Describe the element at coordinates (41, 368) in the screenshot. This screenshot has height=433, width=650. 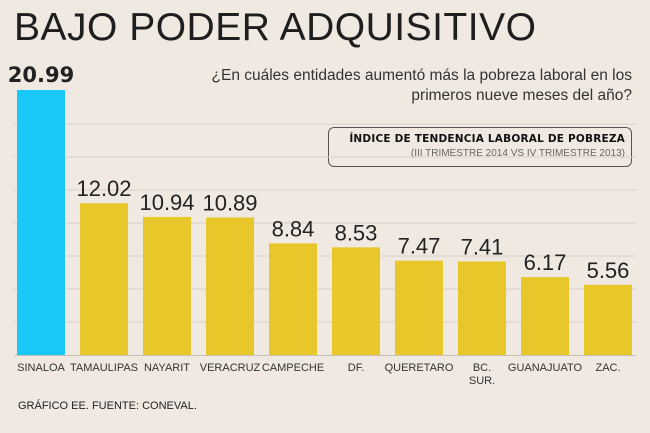
I see `category-label: SINALOA` at that location.